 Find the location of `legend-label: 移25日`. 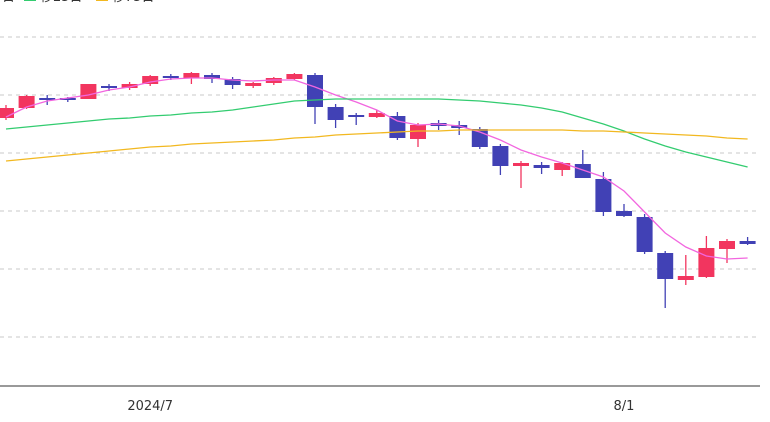

legend-label: 移25日 is located at coordinates (61, 2).